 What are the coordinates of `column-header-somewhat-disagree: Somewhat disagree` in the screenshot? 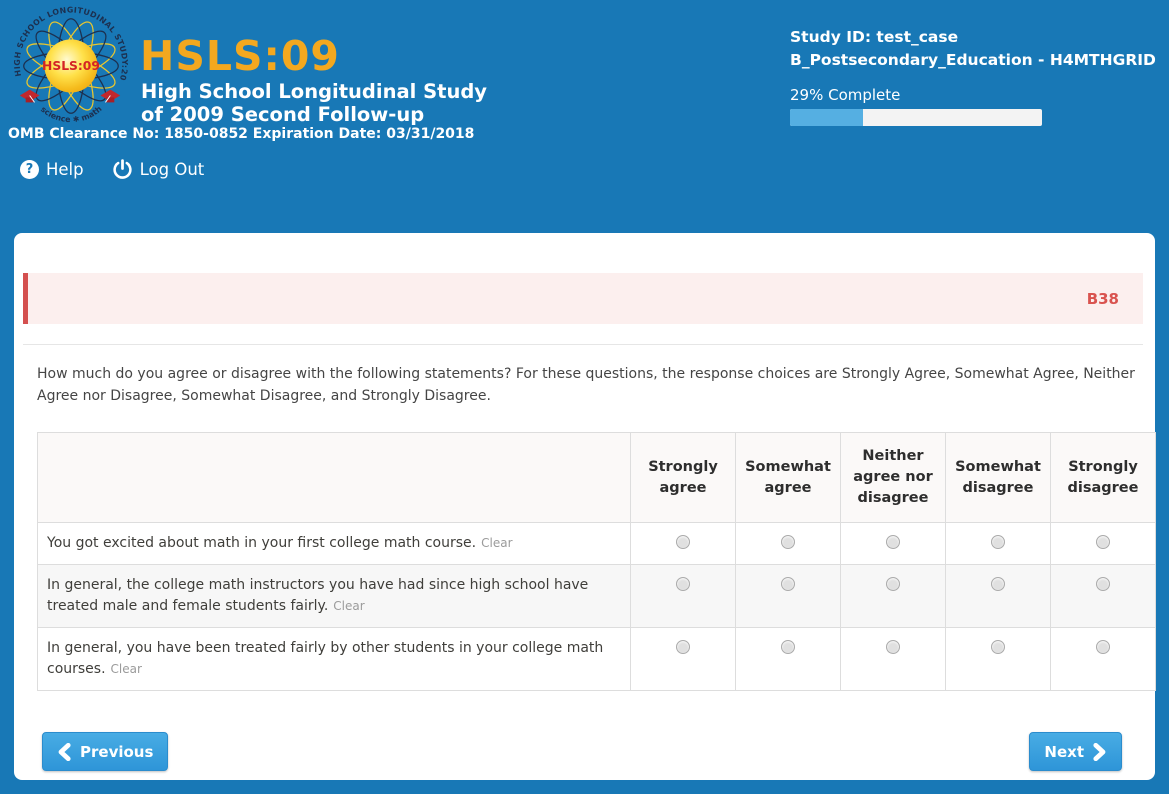 It's located at (998, 477).